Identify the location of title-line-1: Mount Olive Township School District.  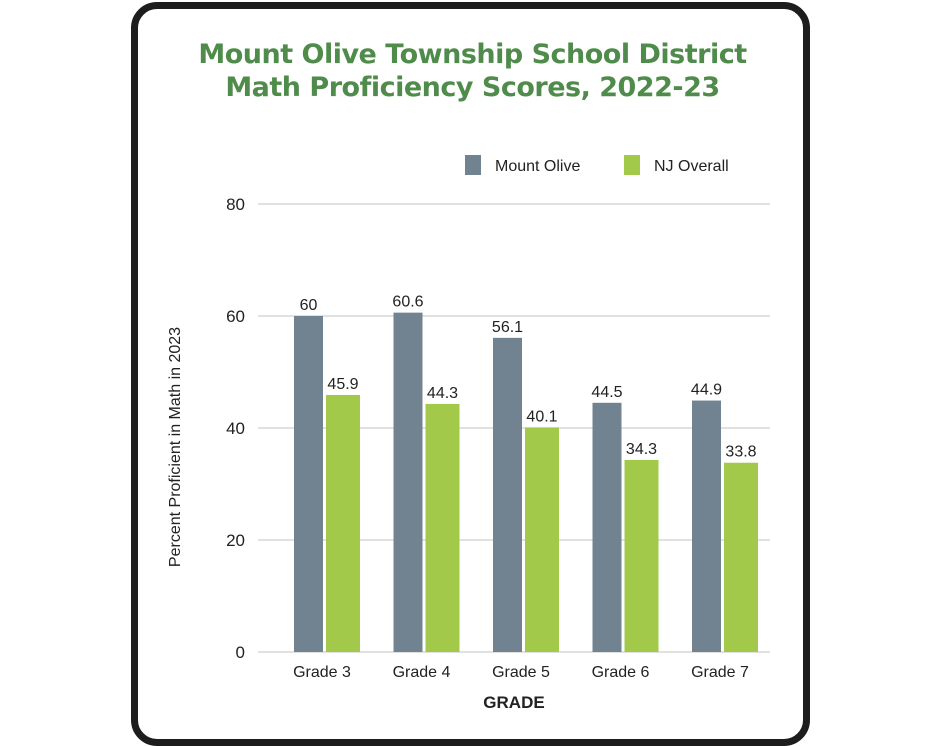
(472, 54).